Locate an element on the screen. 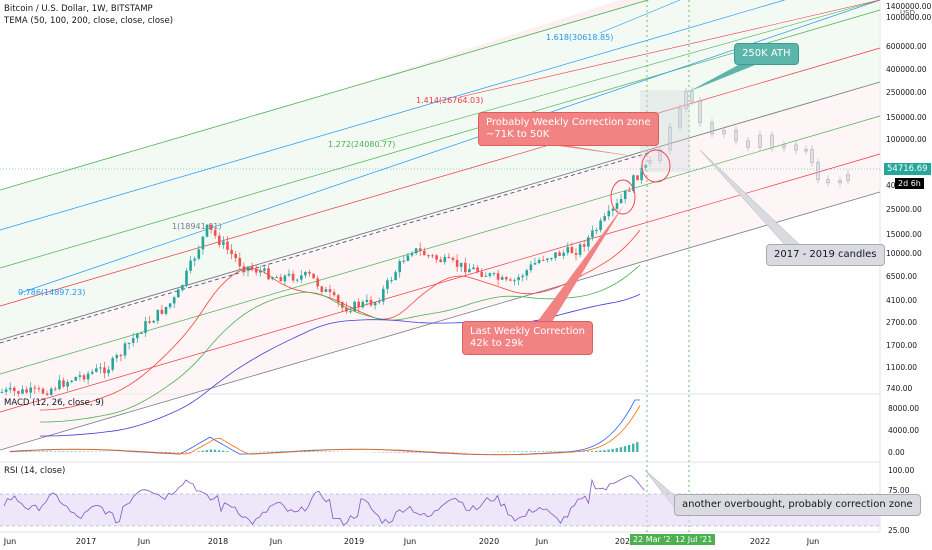  currency-label: USD is located at coordinates (907, 13).